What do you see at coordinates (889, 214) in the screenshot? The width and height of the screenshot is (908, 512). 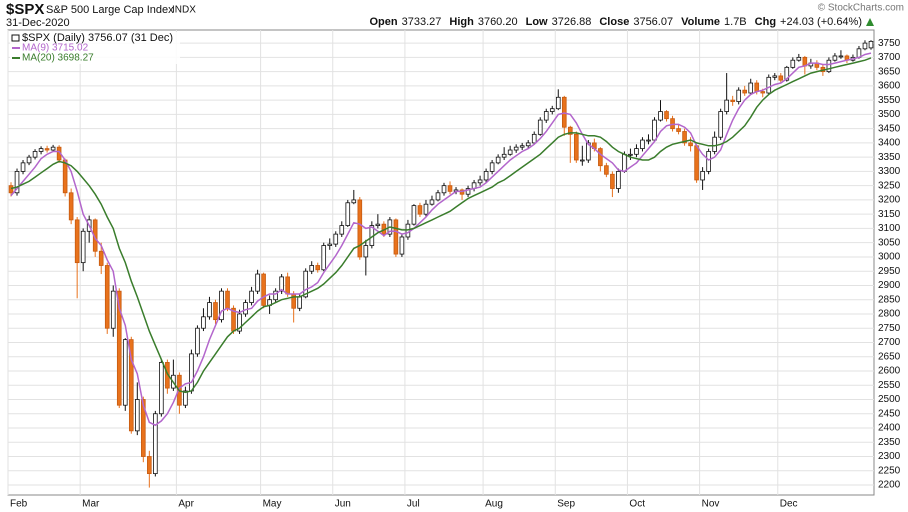 I see `y-tick-label: 3150` at bounding box center [889, 214].